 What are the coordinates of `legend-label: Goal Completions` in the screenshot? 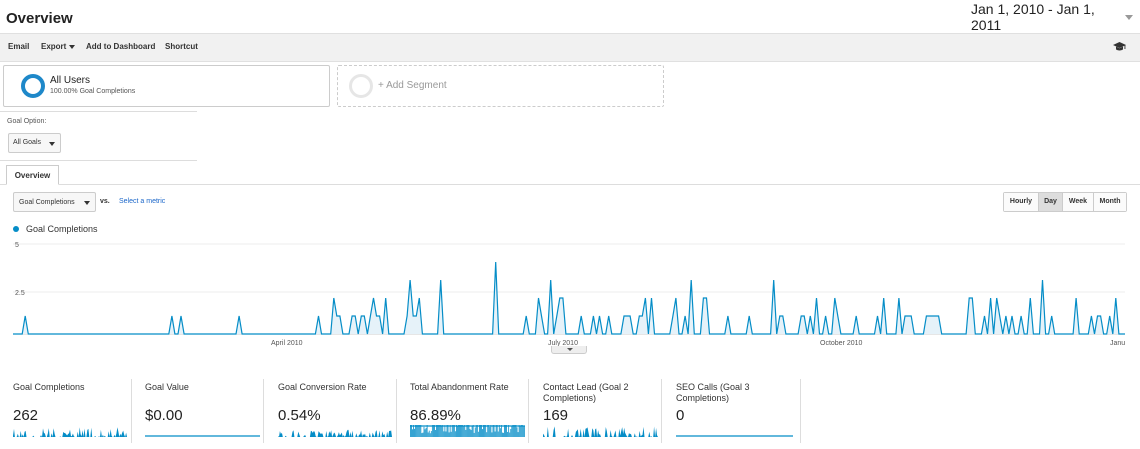 It's located at (62, 229).